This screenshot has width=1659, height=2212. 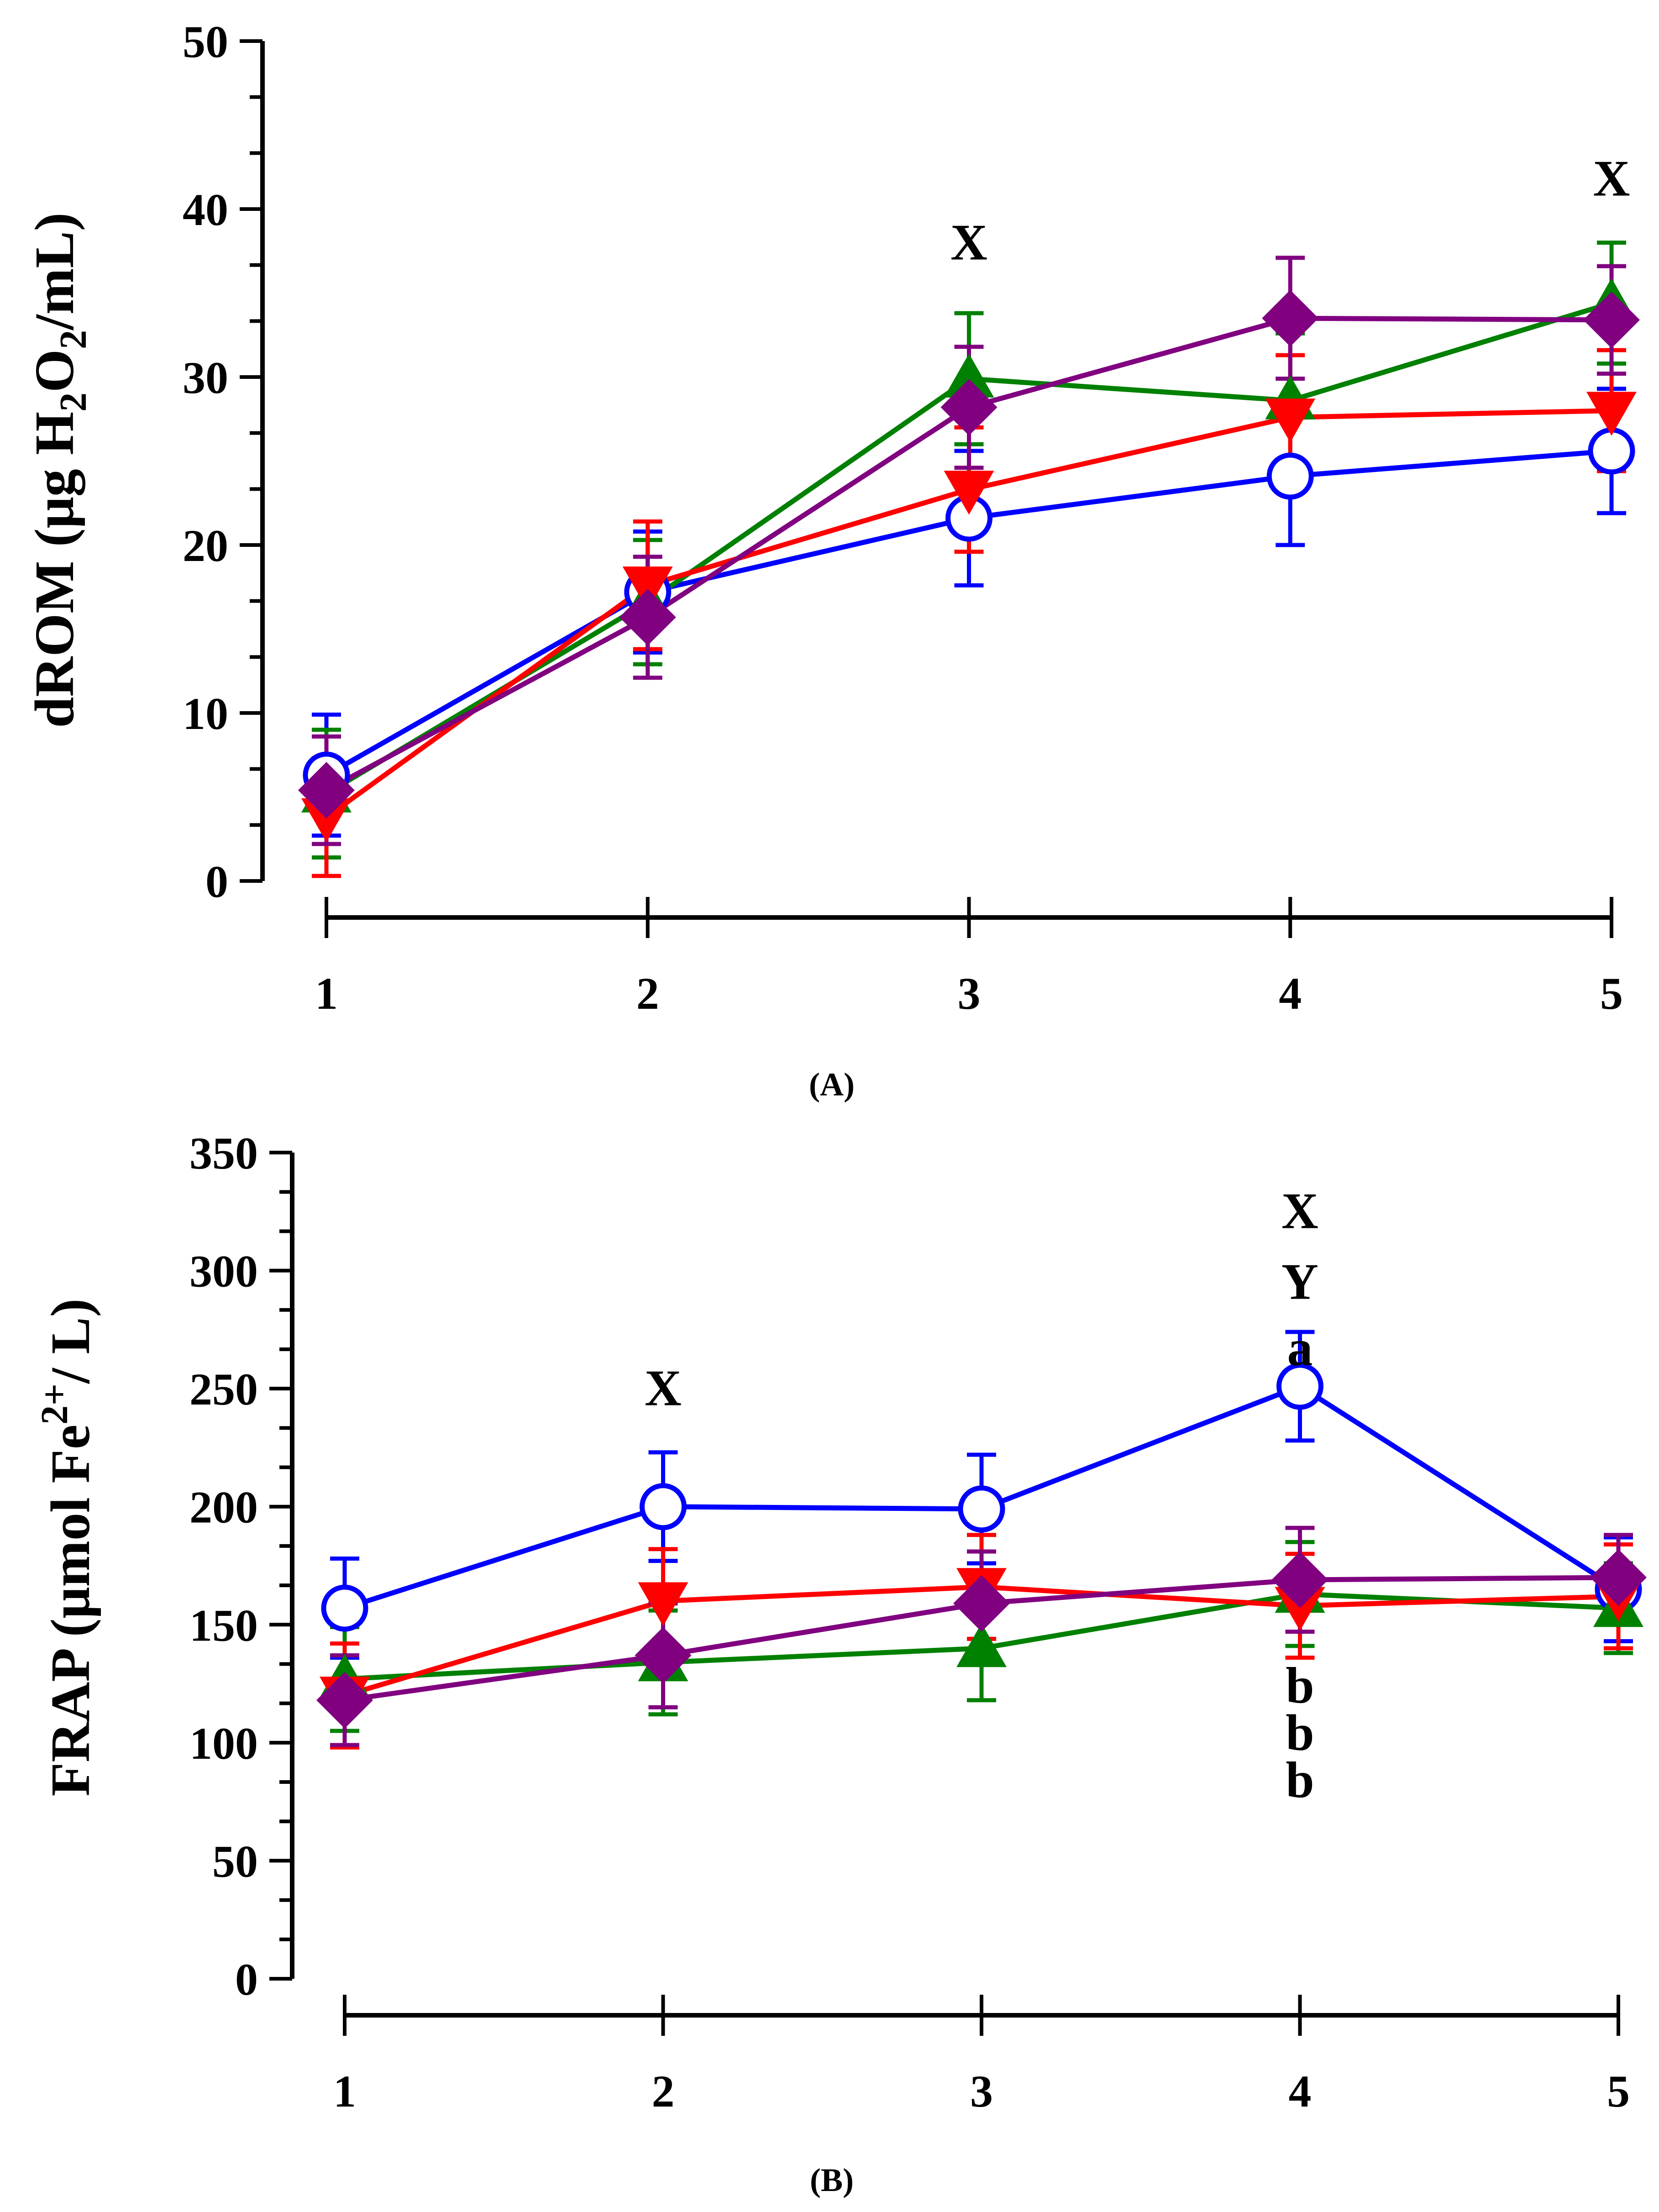 I want to click on panel-b-y-ticks: 0 50 100 150 200 250 300 350, so click(x=240, y=1566).